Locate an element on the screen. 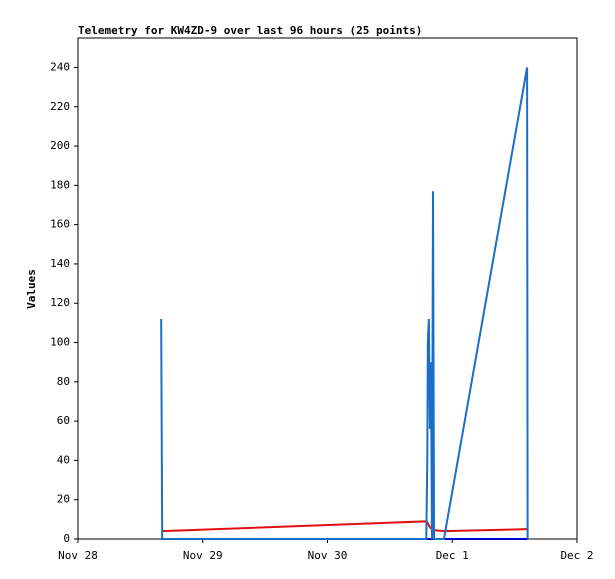 The height and width of the screenshot is (579, 615). y-tick-label: 200 is located at coordinates (60, 145).